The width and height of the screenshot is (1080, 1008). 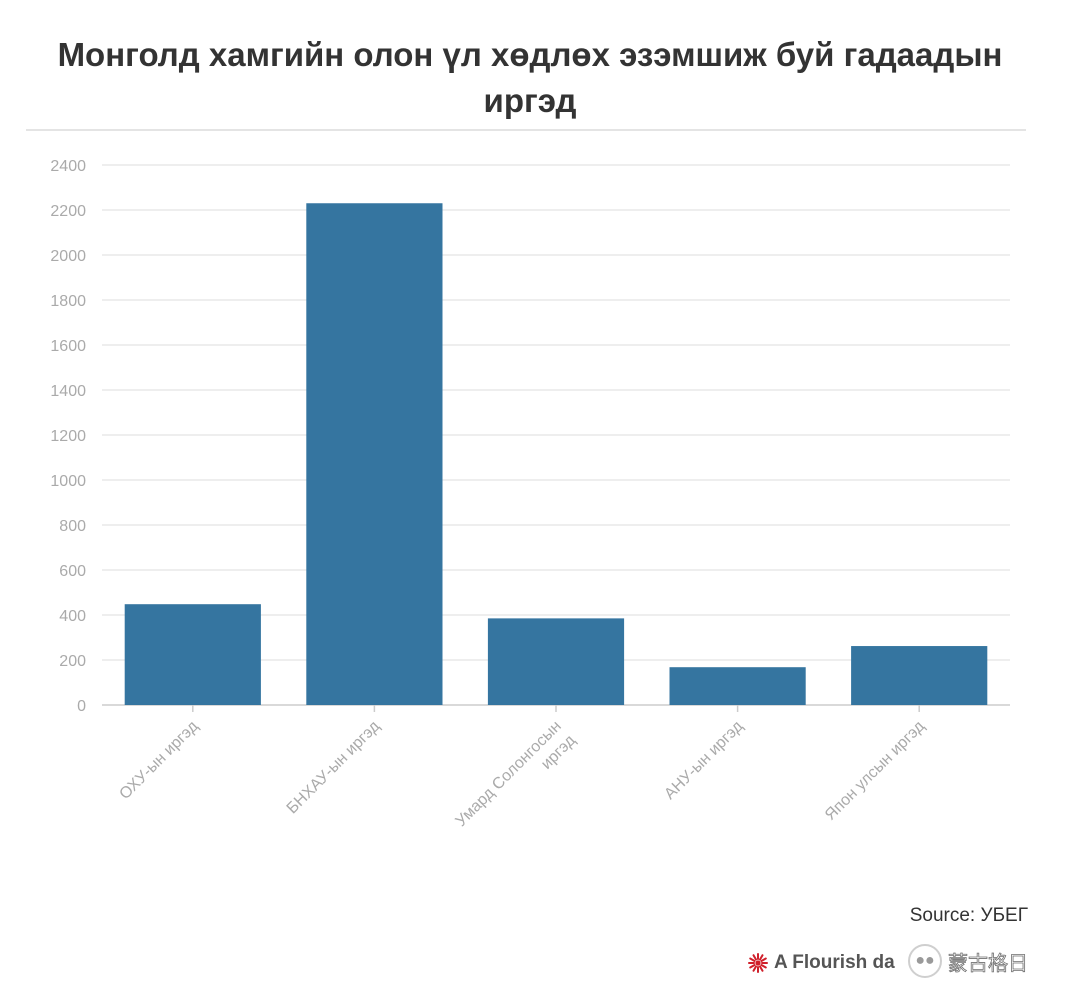 I want to click on x-tick-label: ОХУ-ын иргэд, so click(x=159, y=760).